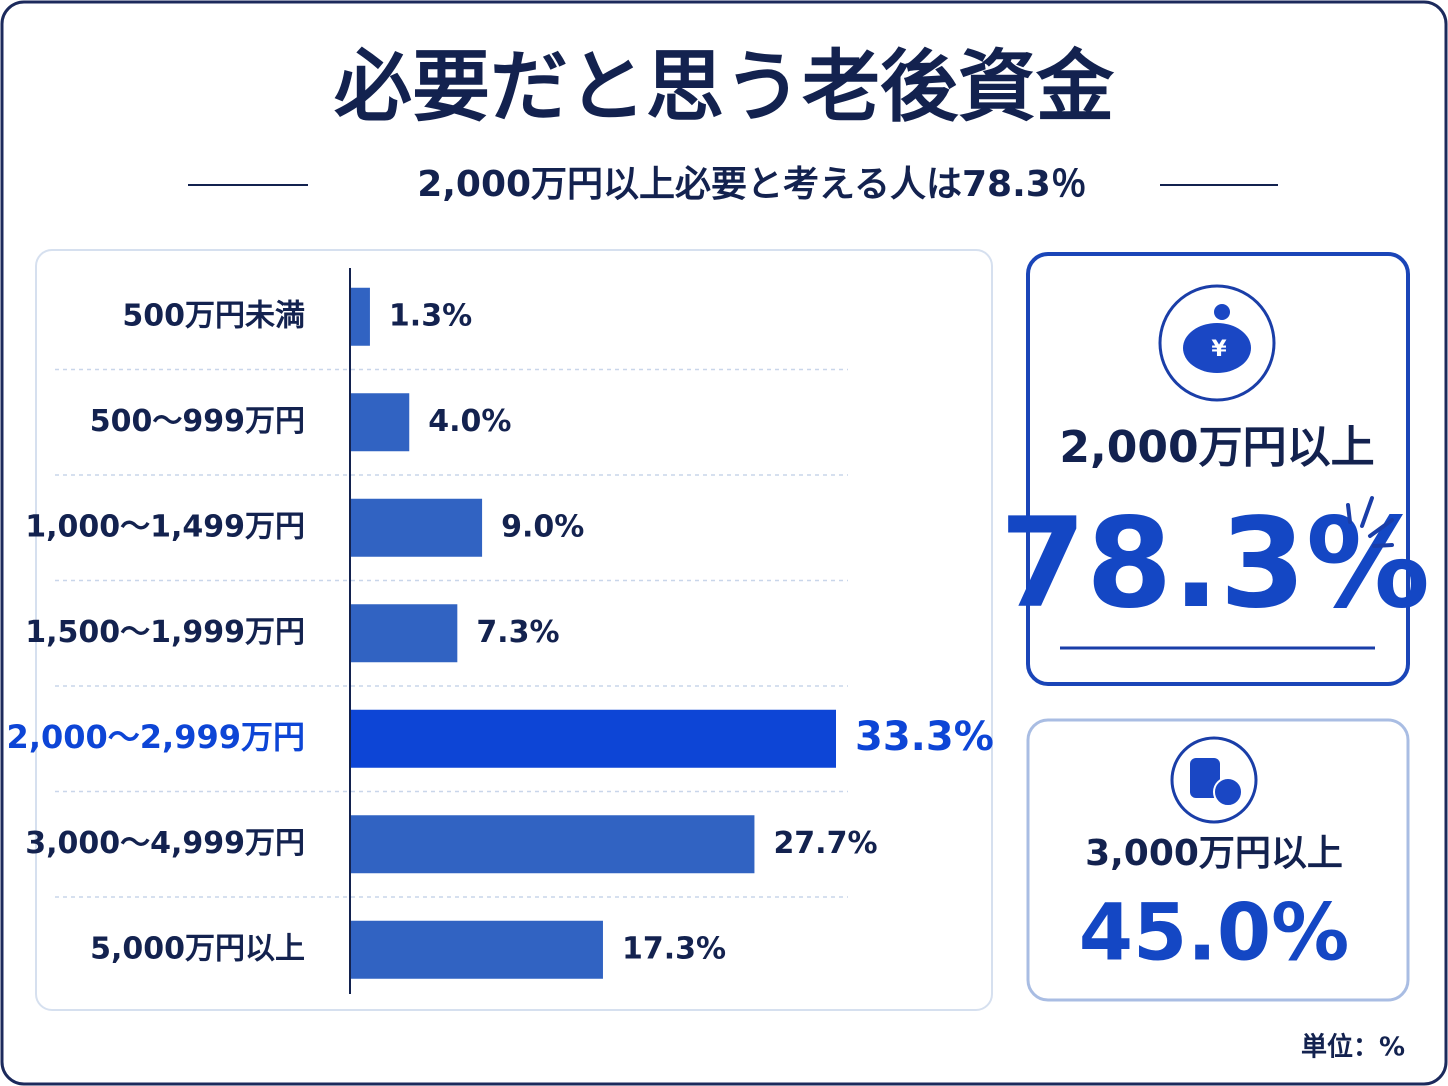 The width and height of the screenshot is (1448, 1086). What do you see at coordinates (165, 526) in the screenshot?
I see `category-label: 1,000〜1,499万円` at bounding box center [165, 526].